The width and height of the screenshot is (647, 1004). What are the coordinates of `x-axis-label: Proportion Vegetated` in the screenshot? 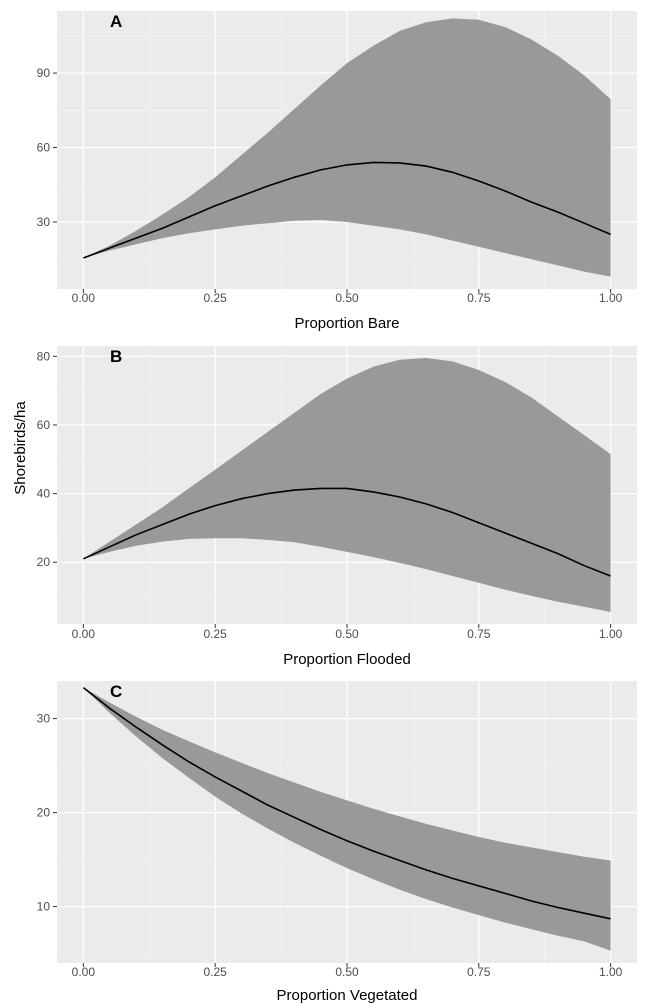 It's located at (347, 995).